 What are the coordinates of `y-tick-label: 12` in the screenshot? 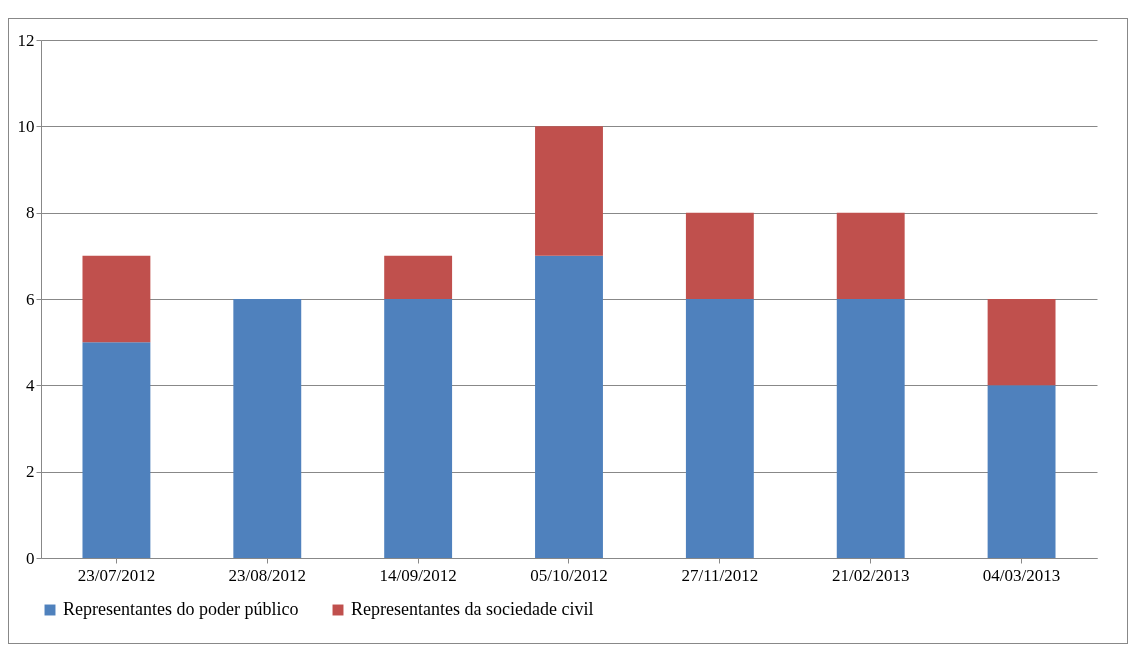 It's located at (26, 40).